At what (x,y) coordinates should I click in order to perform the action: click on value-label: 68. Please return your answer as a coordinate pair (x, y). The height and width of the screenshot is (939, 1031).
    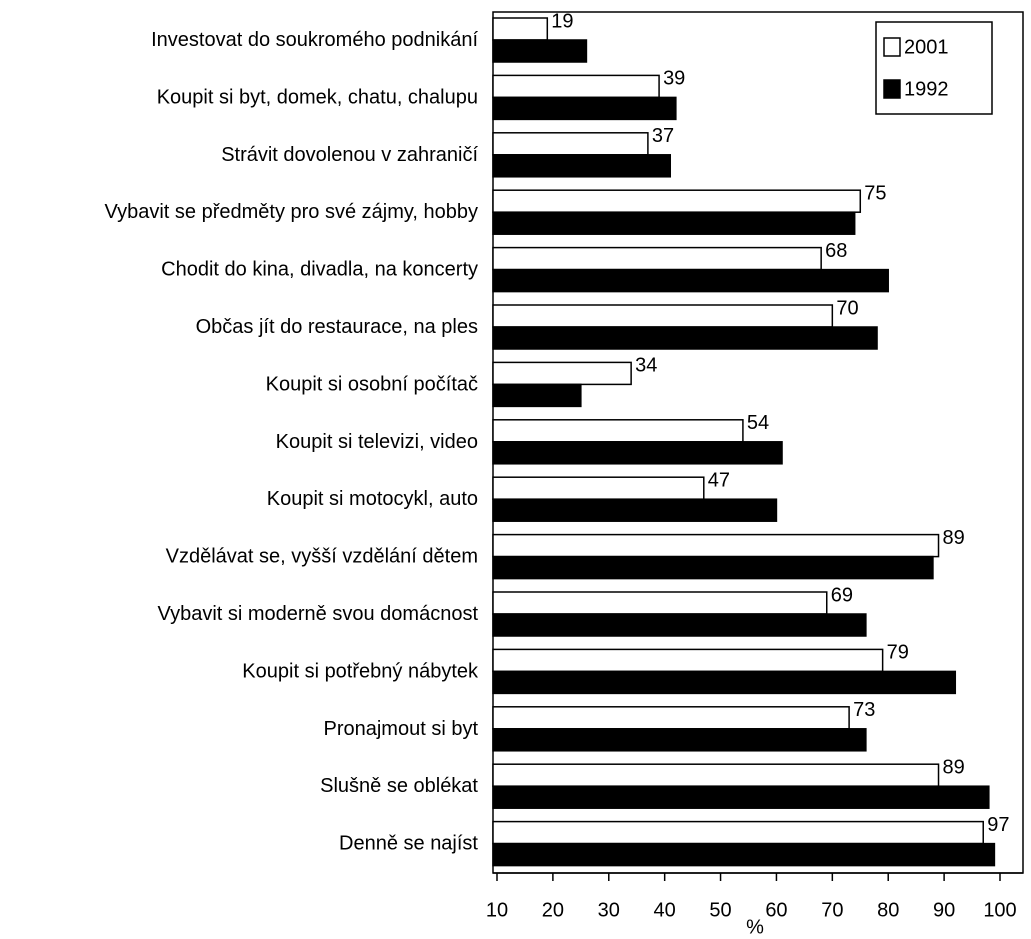
    Looking at the image, I should click on (836, 251).